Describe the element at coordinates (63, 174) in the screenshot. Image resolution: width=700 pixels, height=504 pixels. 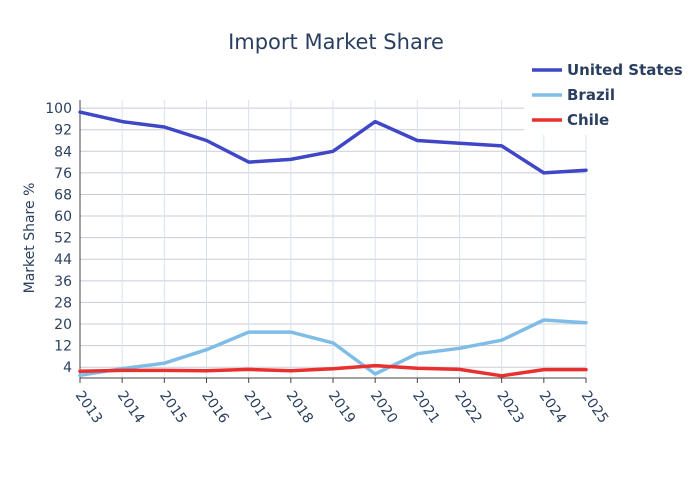
I see `y-tick-label: 76` at that location.